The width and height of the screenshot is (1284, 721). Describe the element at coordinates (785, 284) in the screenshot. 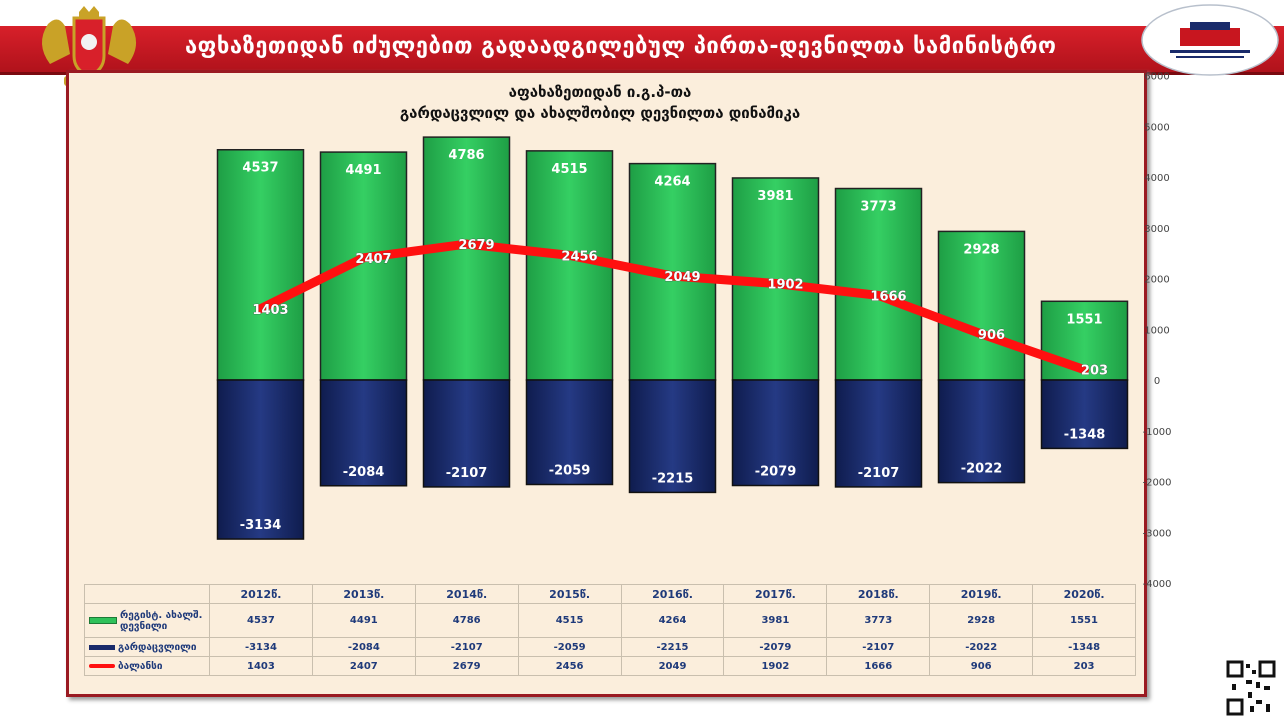

I see `balance-data-label: 1902` at that location.